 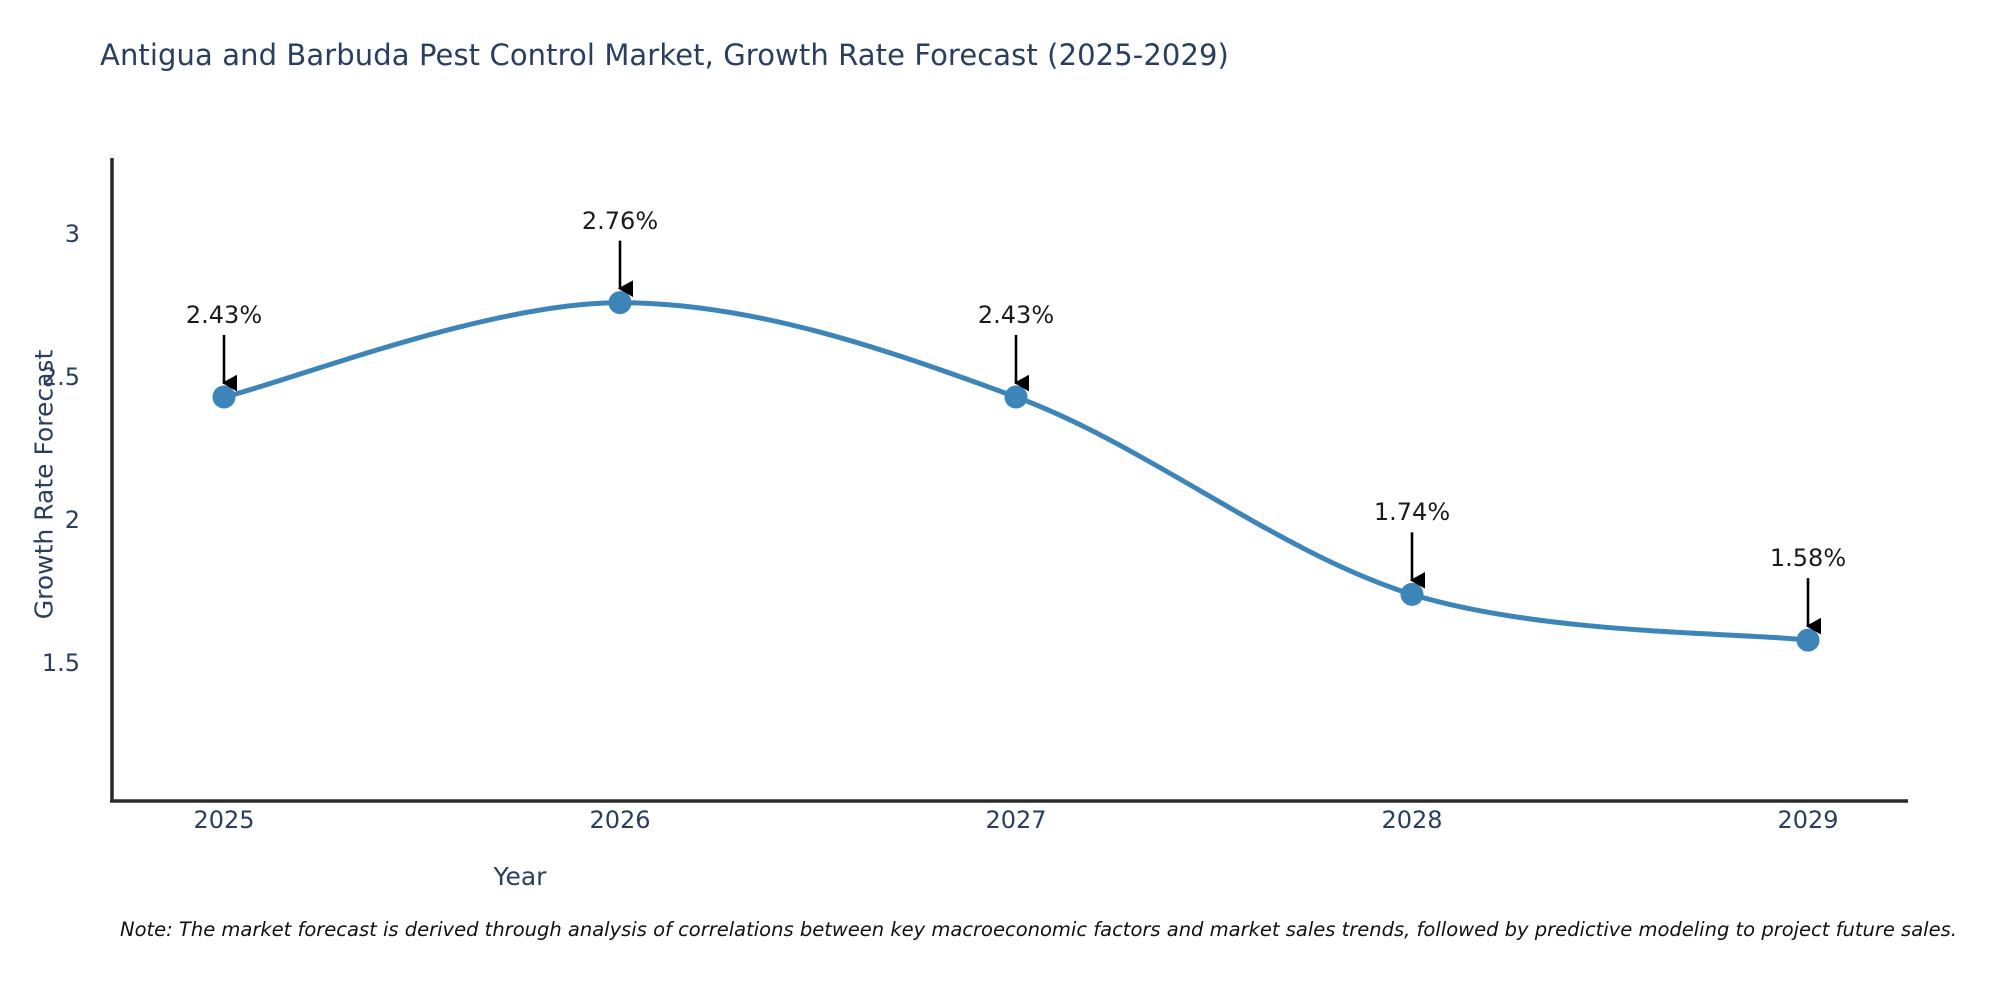 I want to click on y-tick-label-2_5: 2.5, so click(x=60, y=377).